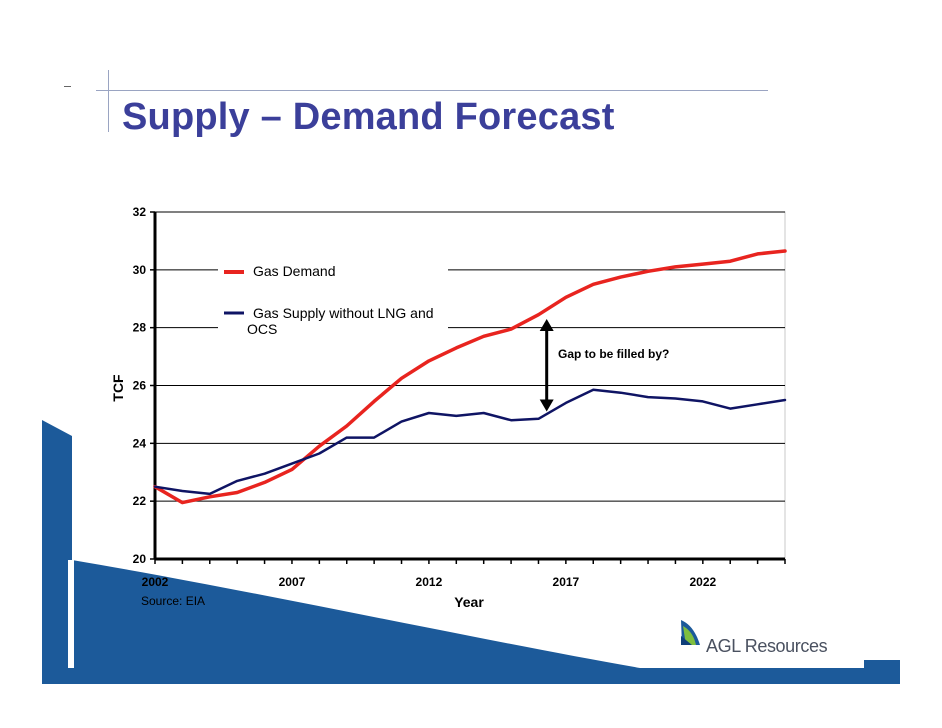 This screenshot has width=942, height=728. What do you see at coordinates (292, 582) in the screenshot?
I see `x-tick-label-2007: 2007` at bounding box center [292, 582].